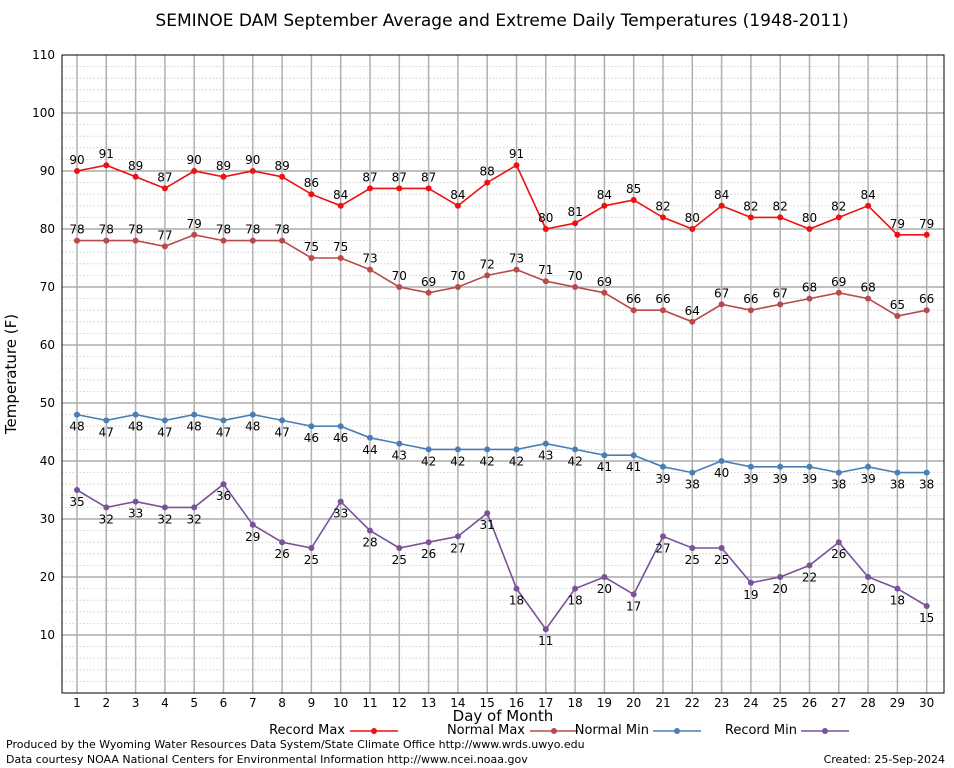  Describe the element at coordinates (457, 703) in the screenshot. I see `x-tick-label: 14` at that location.